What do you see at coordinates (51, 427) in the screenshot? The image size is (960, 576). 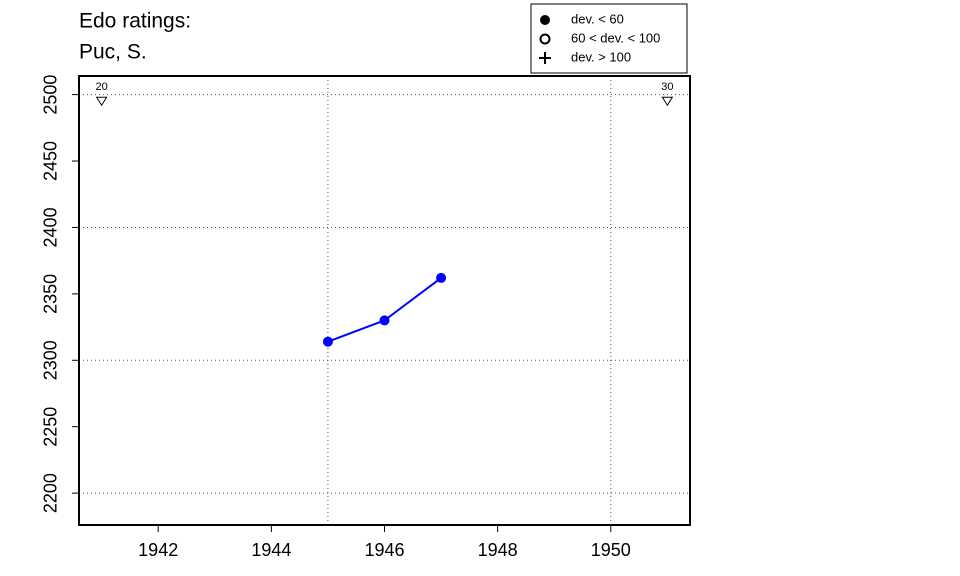 I see `y-tick-label: 2250` at bounding box center [51, 427].